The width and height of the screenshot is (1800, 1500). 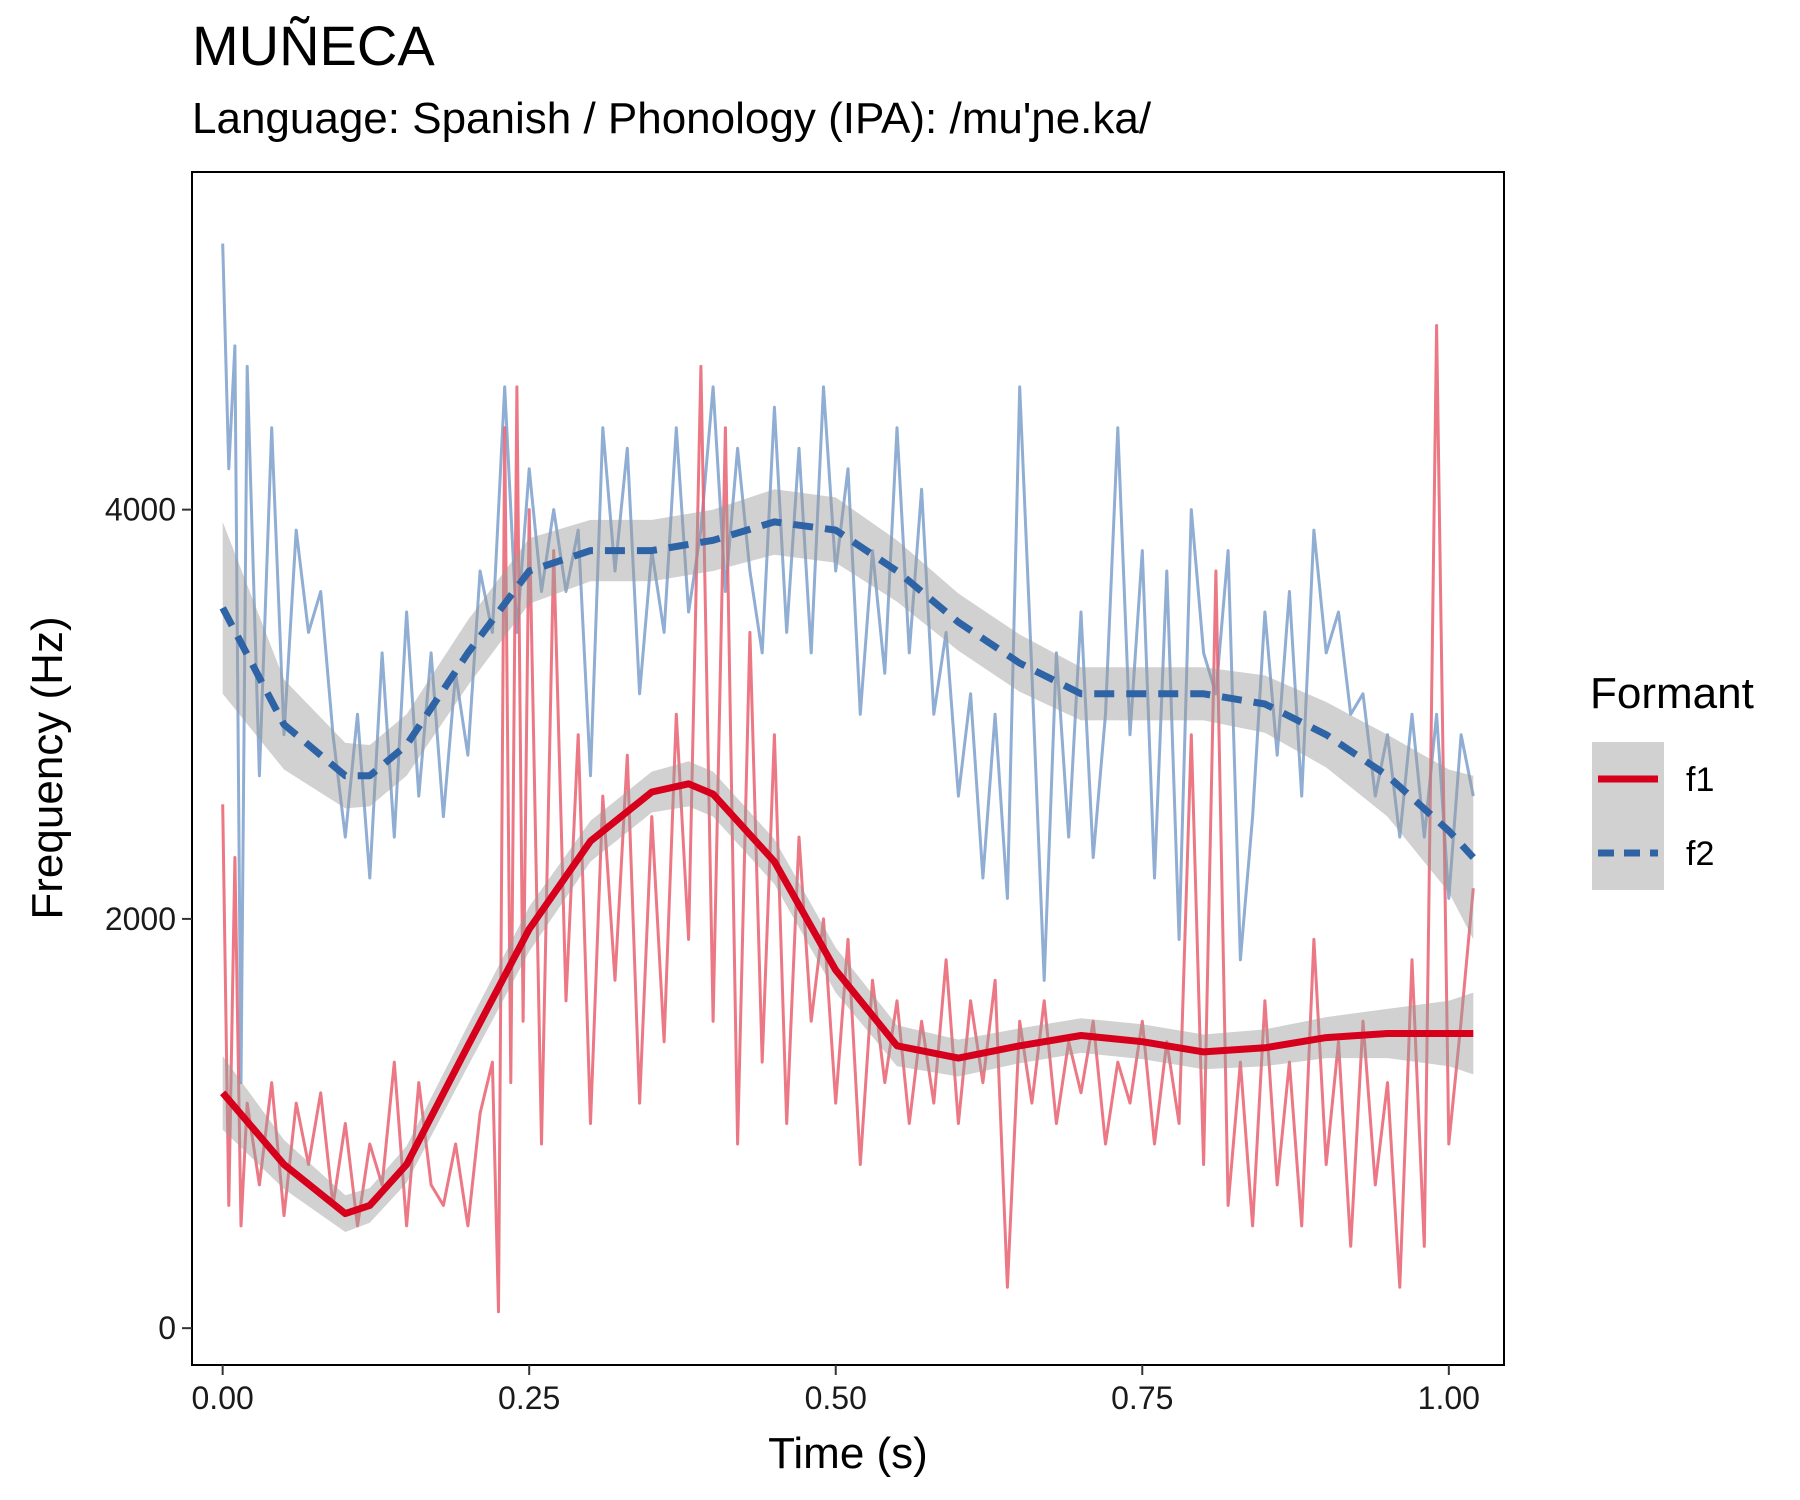 What do you see at coordinates (1449, 1398) in the screenshot?
I see `x-tick-label: 1.00` at bounding box center [1449, 1398].